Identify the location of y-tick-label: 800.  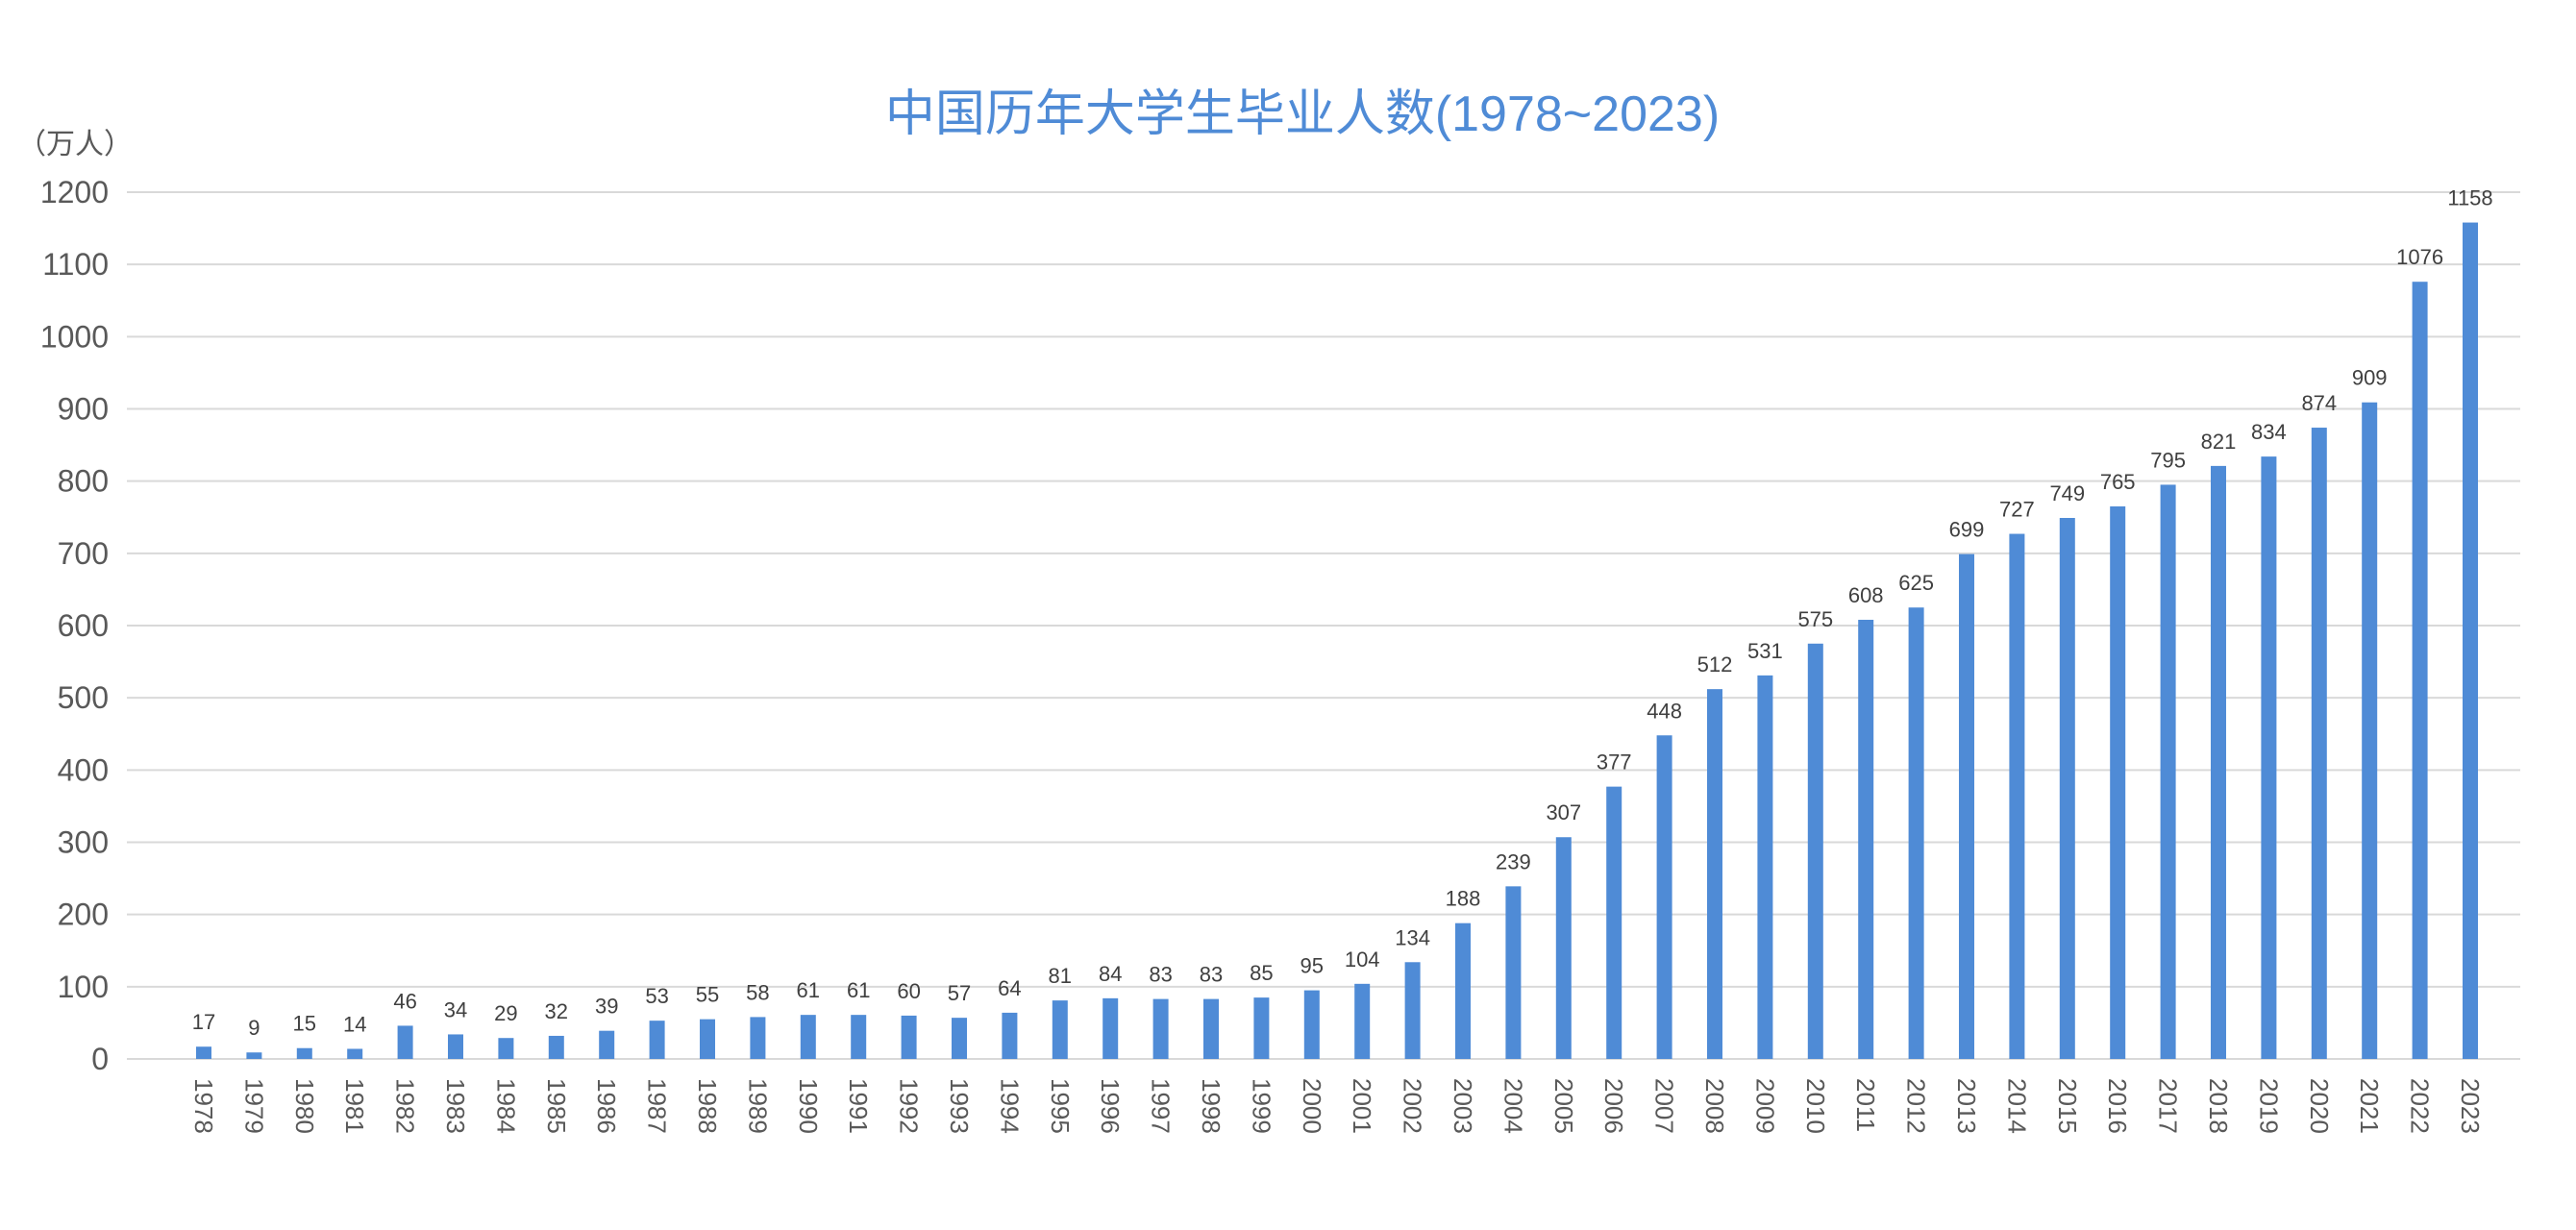
(83, 482).